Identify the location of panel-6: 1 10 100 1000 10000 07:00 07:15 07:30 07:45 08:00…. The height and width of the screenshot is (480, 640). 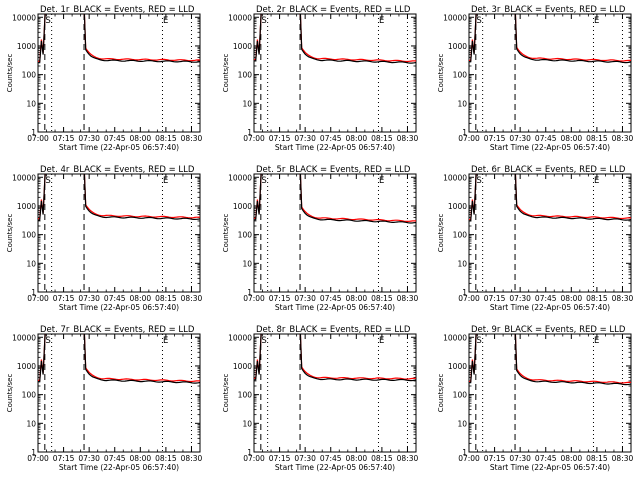
(535, 238).